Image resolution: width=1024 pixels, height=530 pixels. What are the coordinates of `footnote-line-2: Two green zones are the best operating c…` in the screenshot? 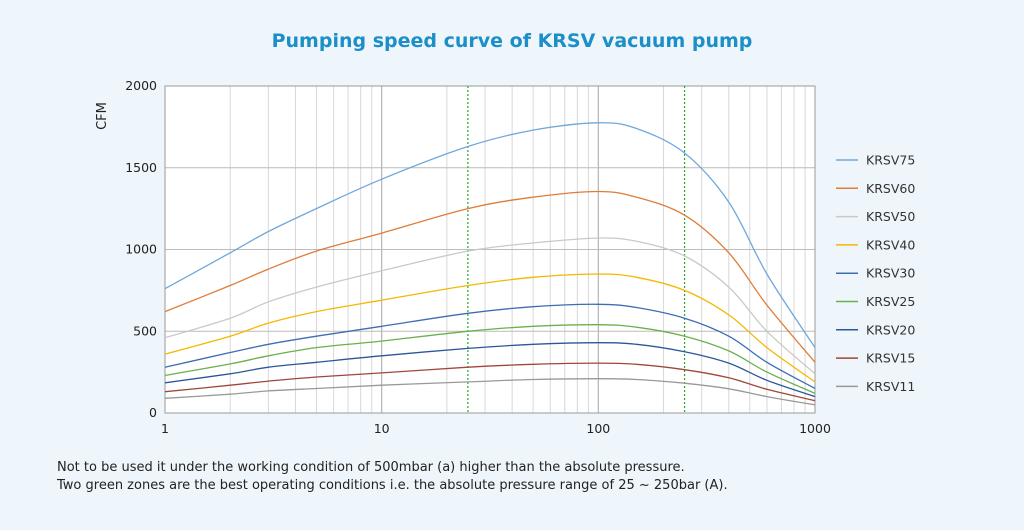 It's located at (392, 485).